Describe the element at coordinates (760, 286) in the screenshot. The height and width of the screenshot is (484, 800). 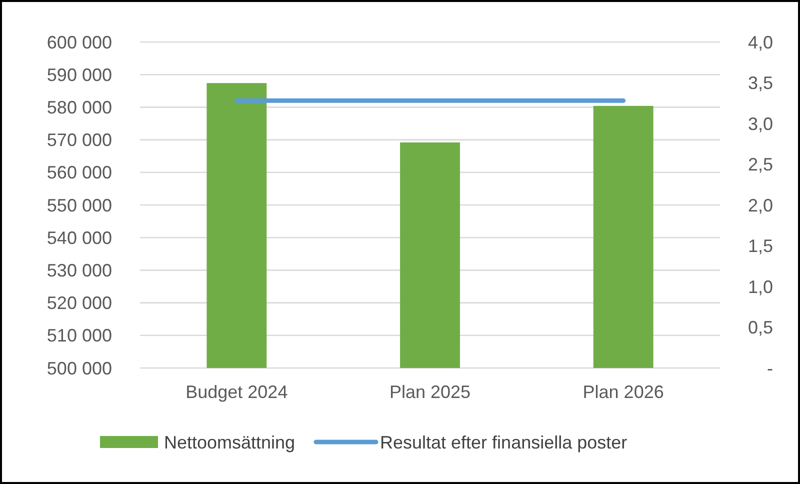
I see `y2-tick-label: 1,0` at that location.